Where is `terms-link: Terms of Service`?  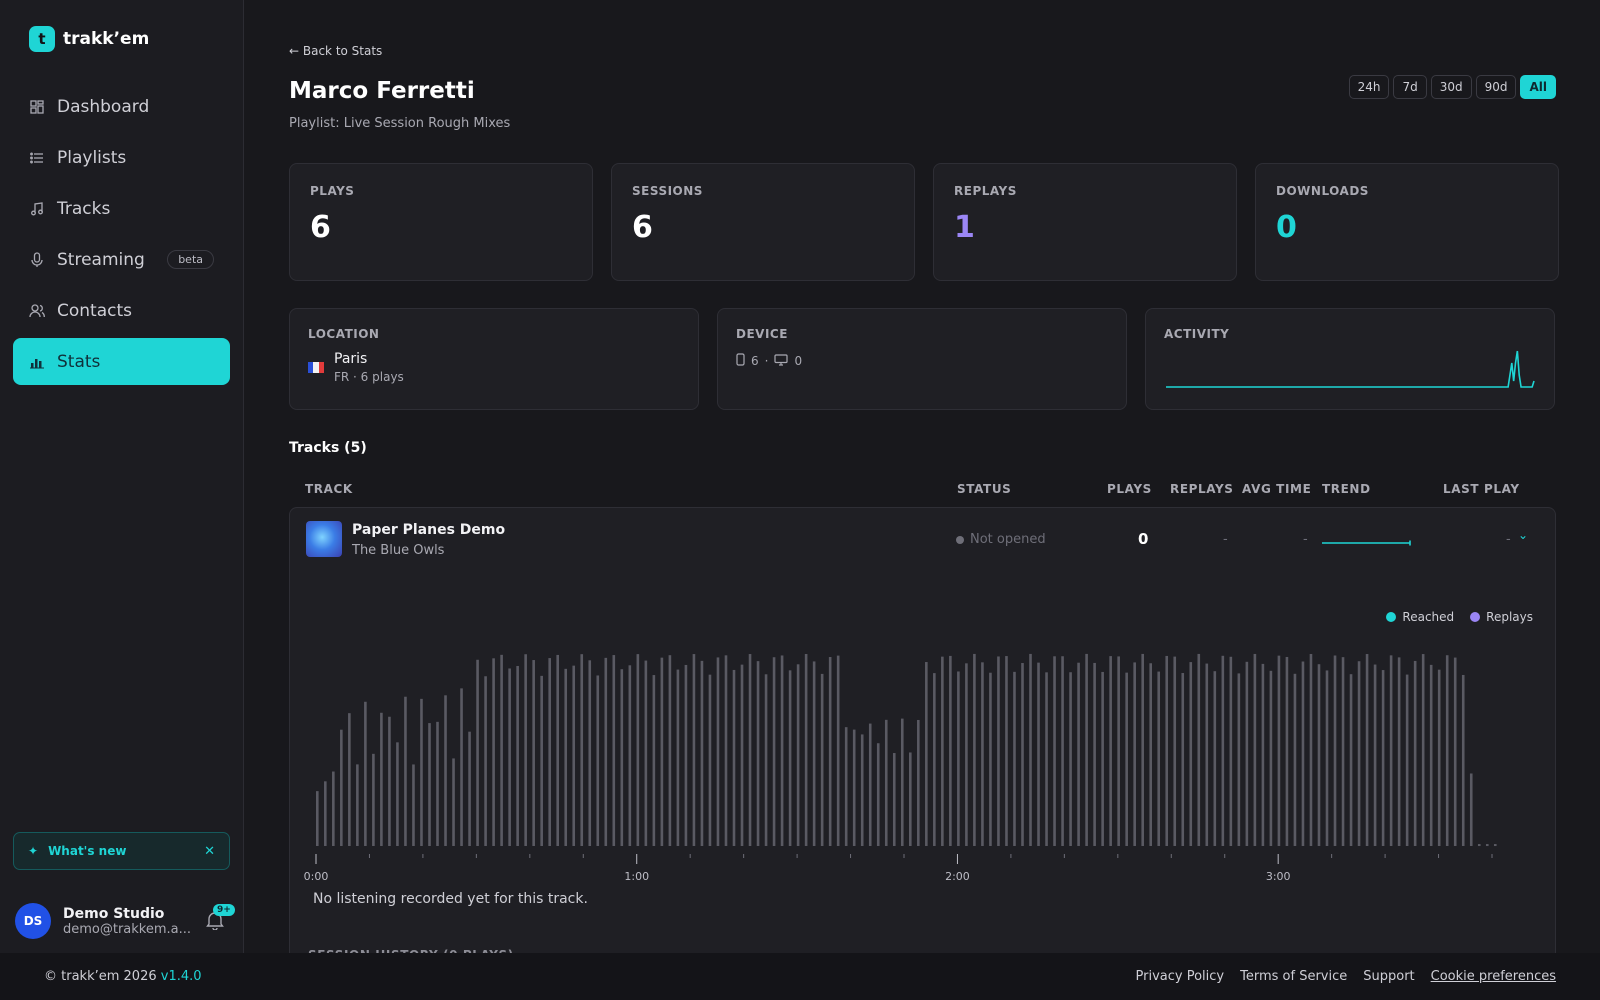
terms-link: Terms of Service is located at coordinates (1294, 976).